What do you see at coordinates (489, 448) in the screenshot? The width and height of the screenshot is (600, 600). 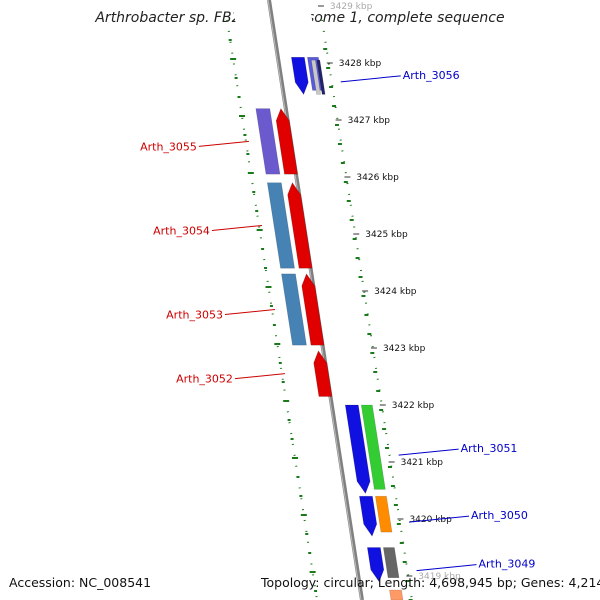 I see `forward-gene-label: Arth_3051` at bounding box center [489, 448].